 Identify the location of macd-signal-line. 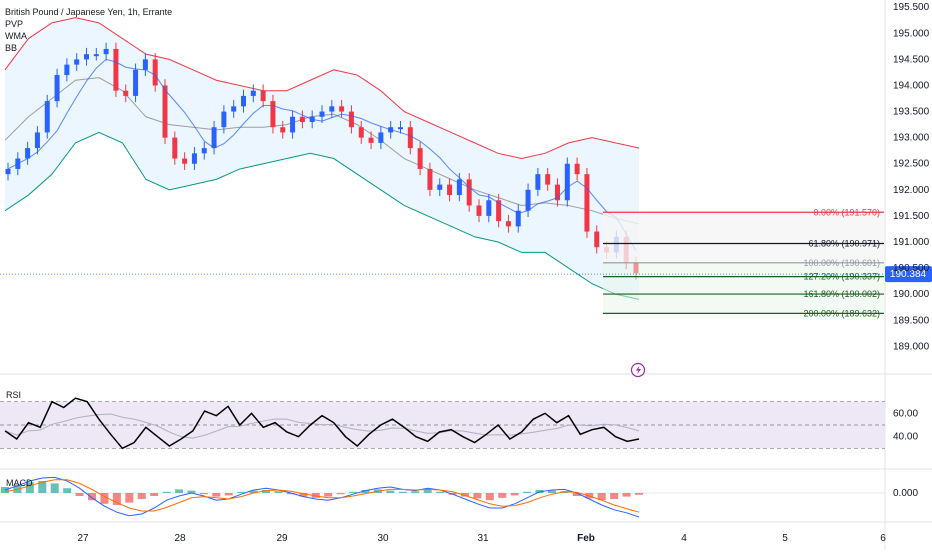
(322, 496).